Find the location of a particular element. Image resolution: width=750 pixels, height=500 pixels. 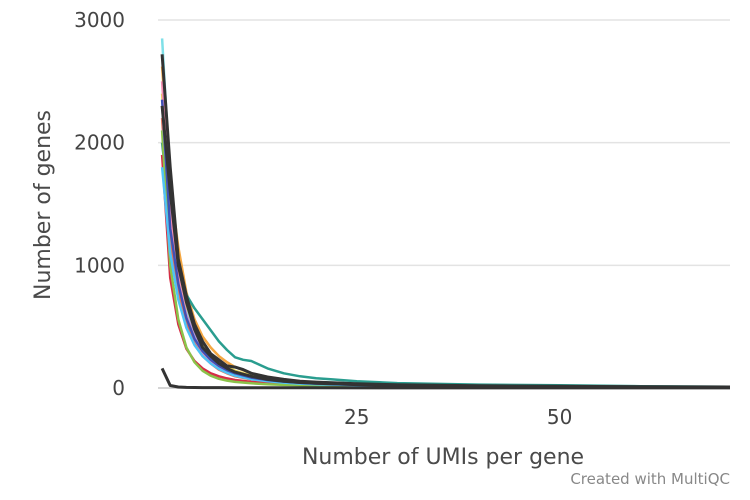

y-tick-labels: 0 1000 2000 3000 is located at coordinates (99, 204).